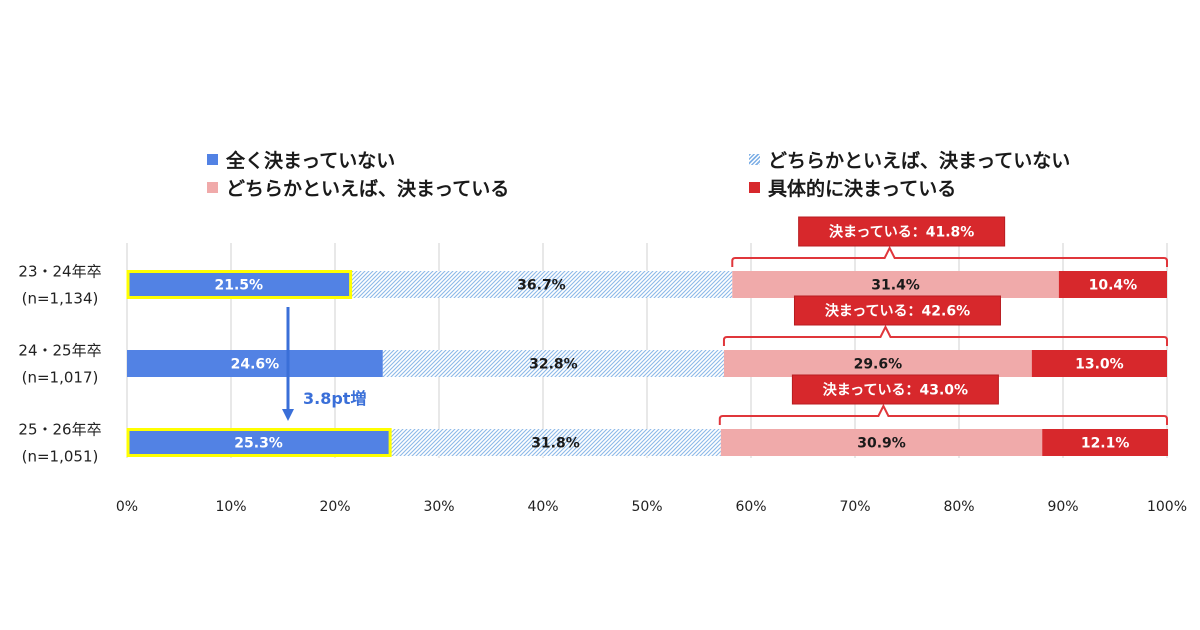  I want to click on data-label: 31.4%, so click(895, 286).